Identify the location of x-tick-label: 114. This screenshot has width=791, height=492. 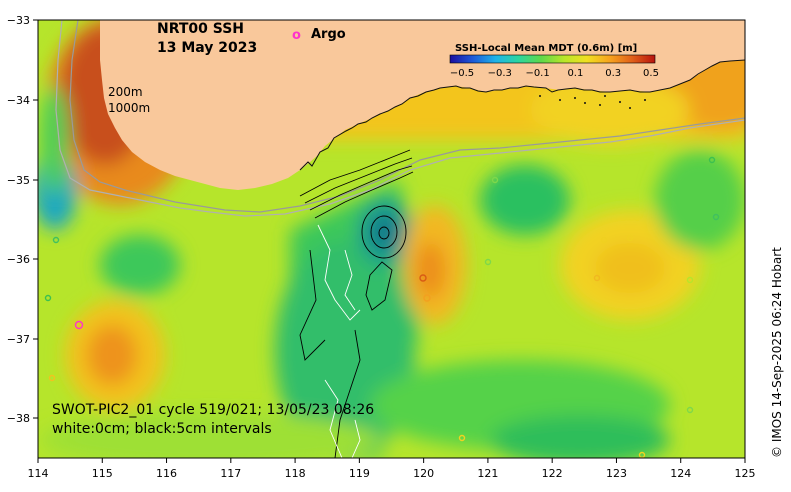
(38, 473).